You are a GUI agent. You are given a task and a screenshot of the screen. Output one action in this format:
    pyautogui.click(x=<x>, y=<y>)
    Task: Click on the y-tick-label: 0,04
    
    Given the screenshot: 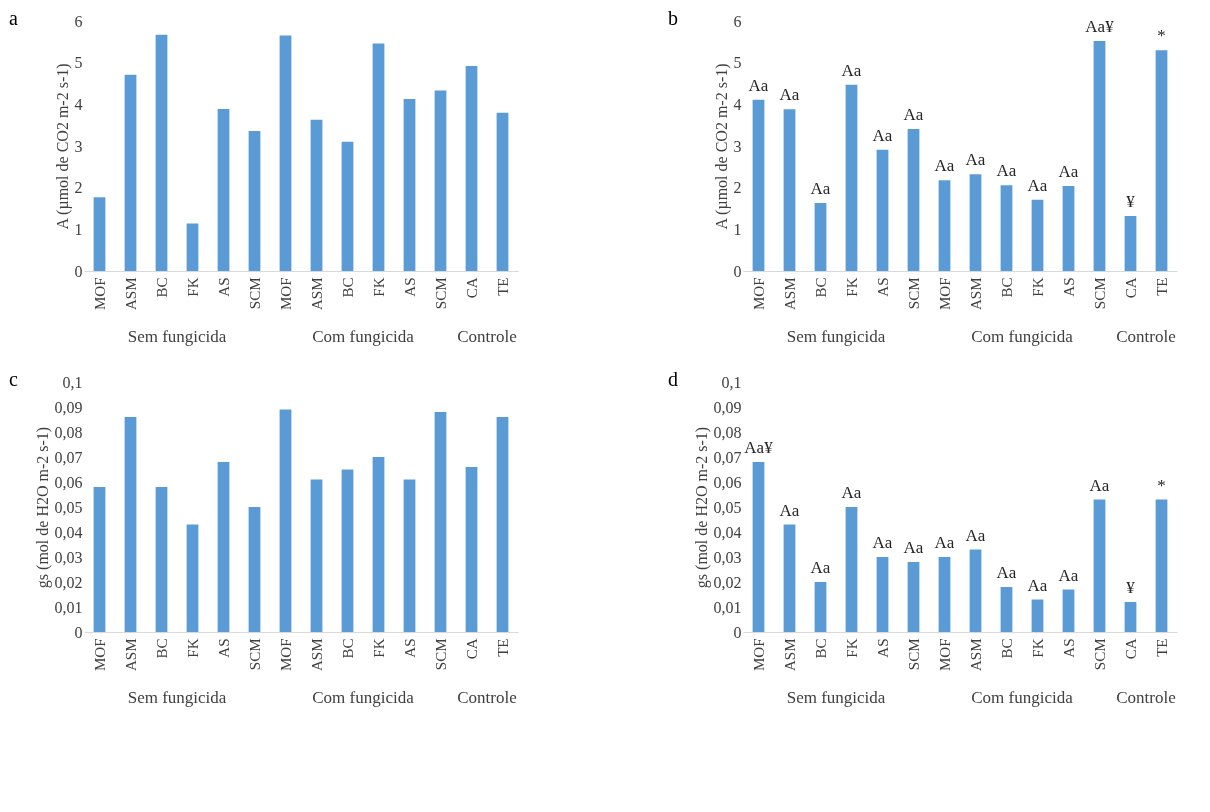 What is the action you would take?
    pyautogui.click(x=727, y=532)
    